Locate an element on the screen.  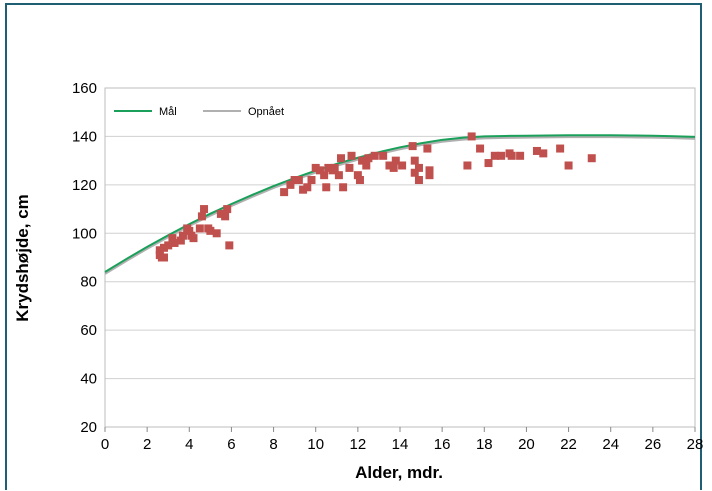
x-axis-title: Alder, mdr. is located at coordinates (399, 472).